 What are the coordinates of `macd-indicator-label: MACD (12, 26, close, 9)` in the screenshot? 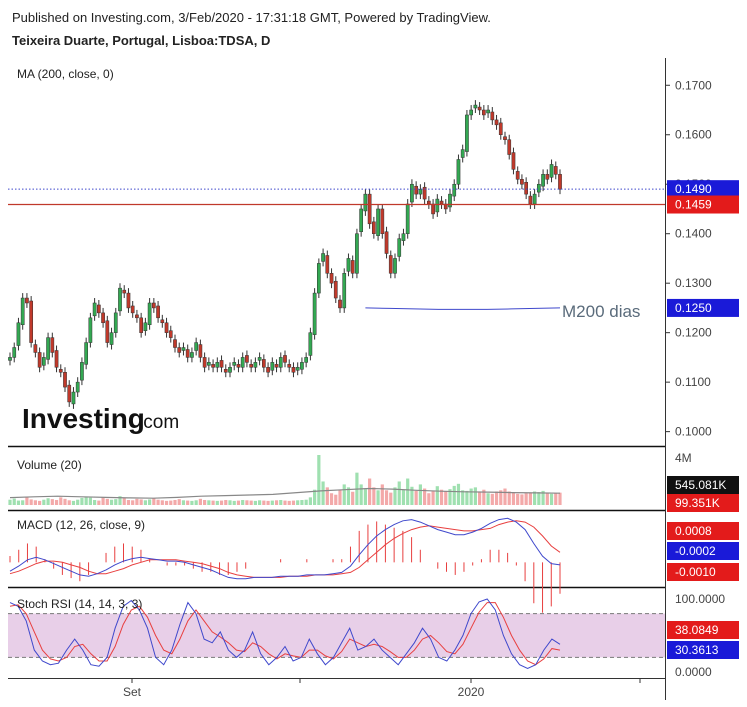 It's located at (81, 525).